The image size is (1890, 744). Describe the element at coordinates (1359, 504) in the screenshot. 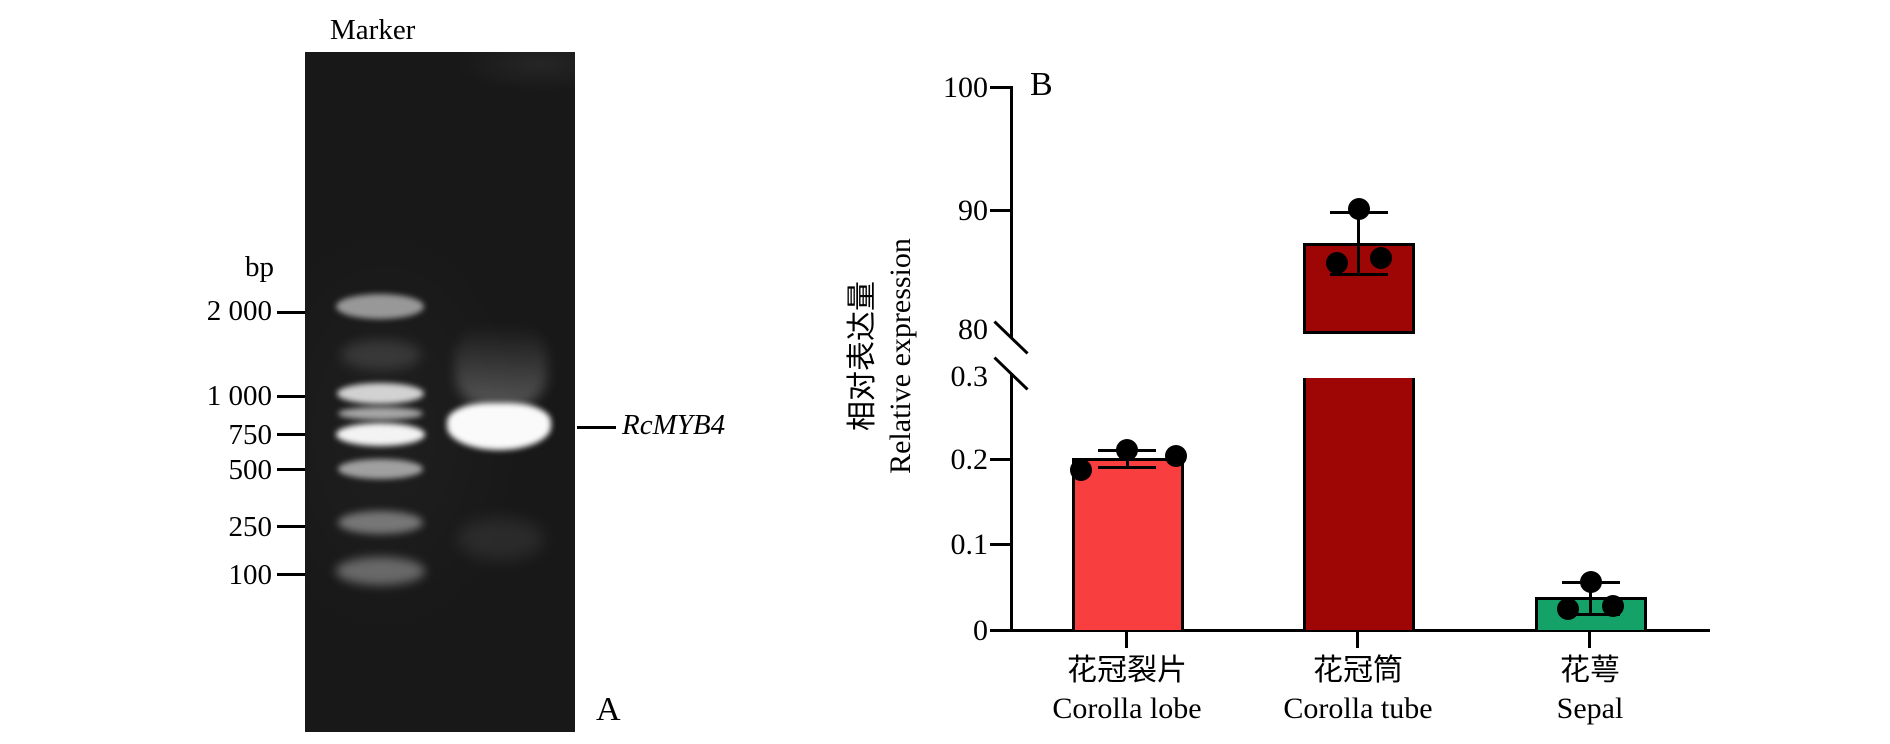

I see `bar-corolla-tube-lower-segment` at that location.